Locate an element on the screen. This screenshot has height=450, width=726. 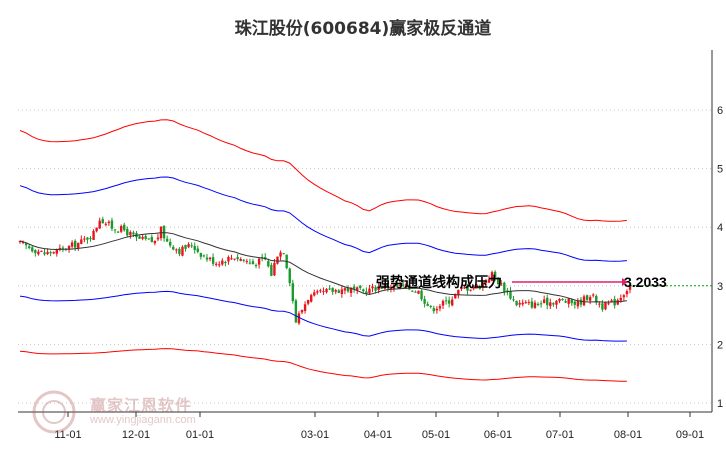
chart-title: 珠江股份(600684)赢家极反通道 is located at coordinates (363, 29).